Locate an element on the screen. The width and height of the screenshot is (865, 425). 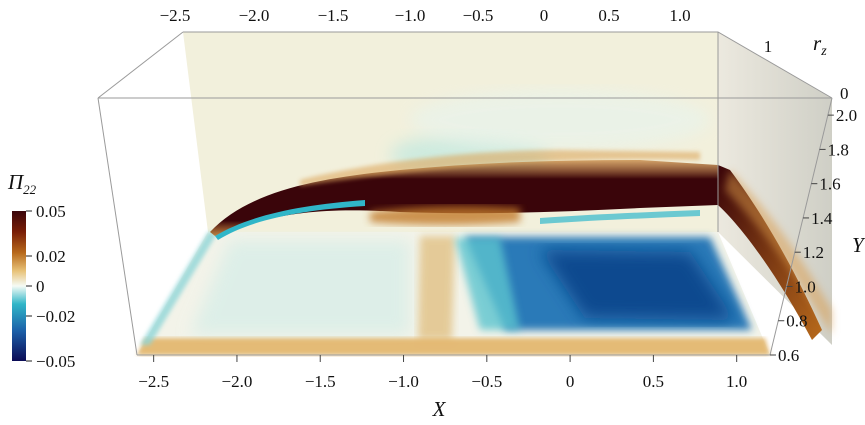
x-axis-label: X is located at coordinates (439, 409).